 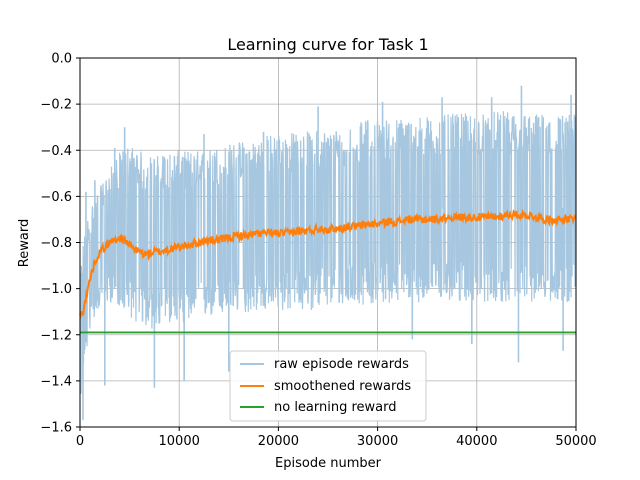 What do you see at coordinates (56, 381) in the screenshot?
I see `y-tick-label: −1.4` at bounding box center [56, 381].